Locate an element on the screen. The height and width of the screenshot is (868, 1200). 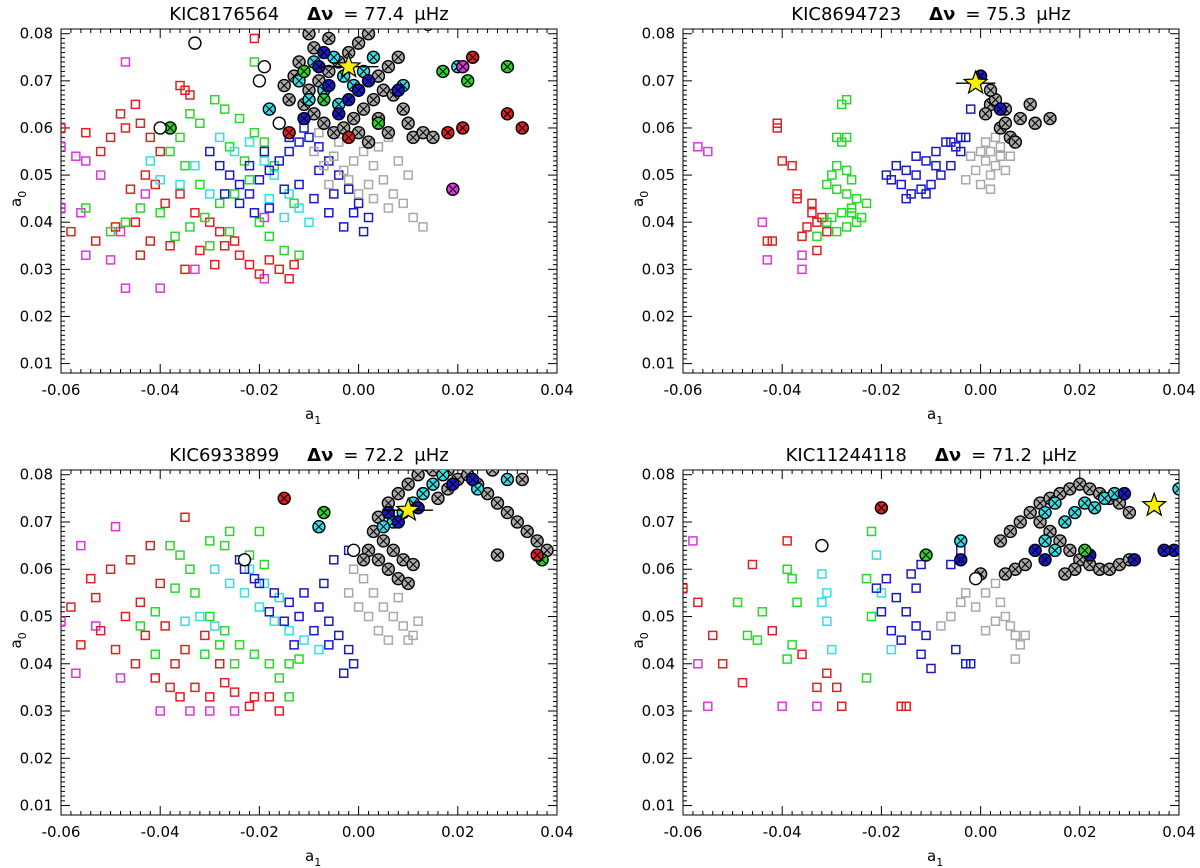
x-tick-label: 0.00 is located at coordinates (358, 832).